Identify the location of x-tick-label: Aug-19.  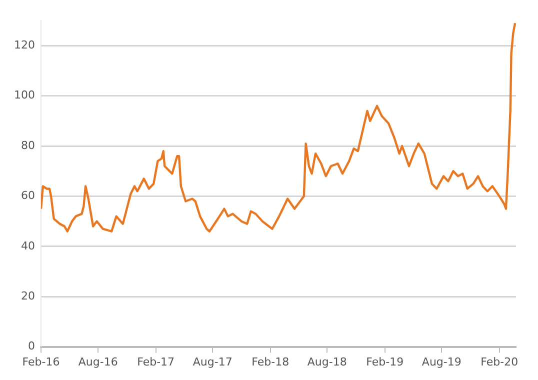
(442, 361).